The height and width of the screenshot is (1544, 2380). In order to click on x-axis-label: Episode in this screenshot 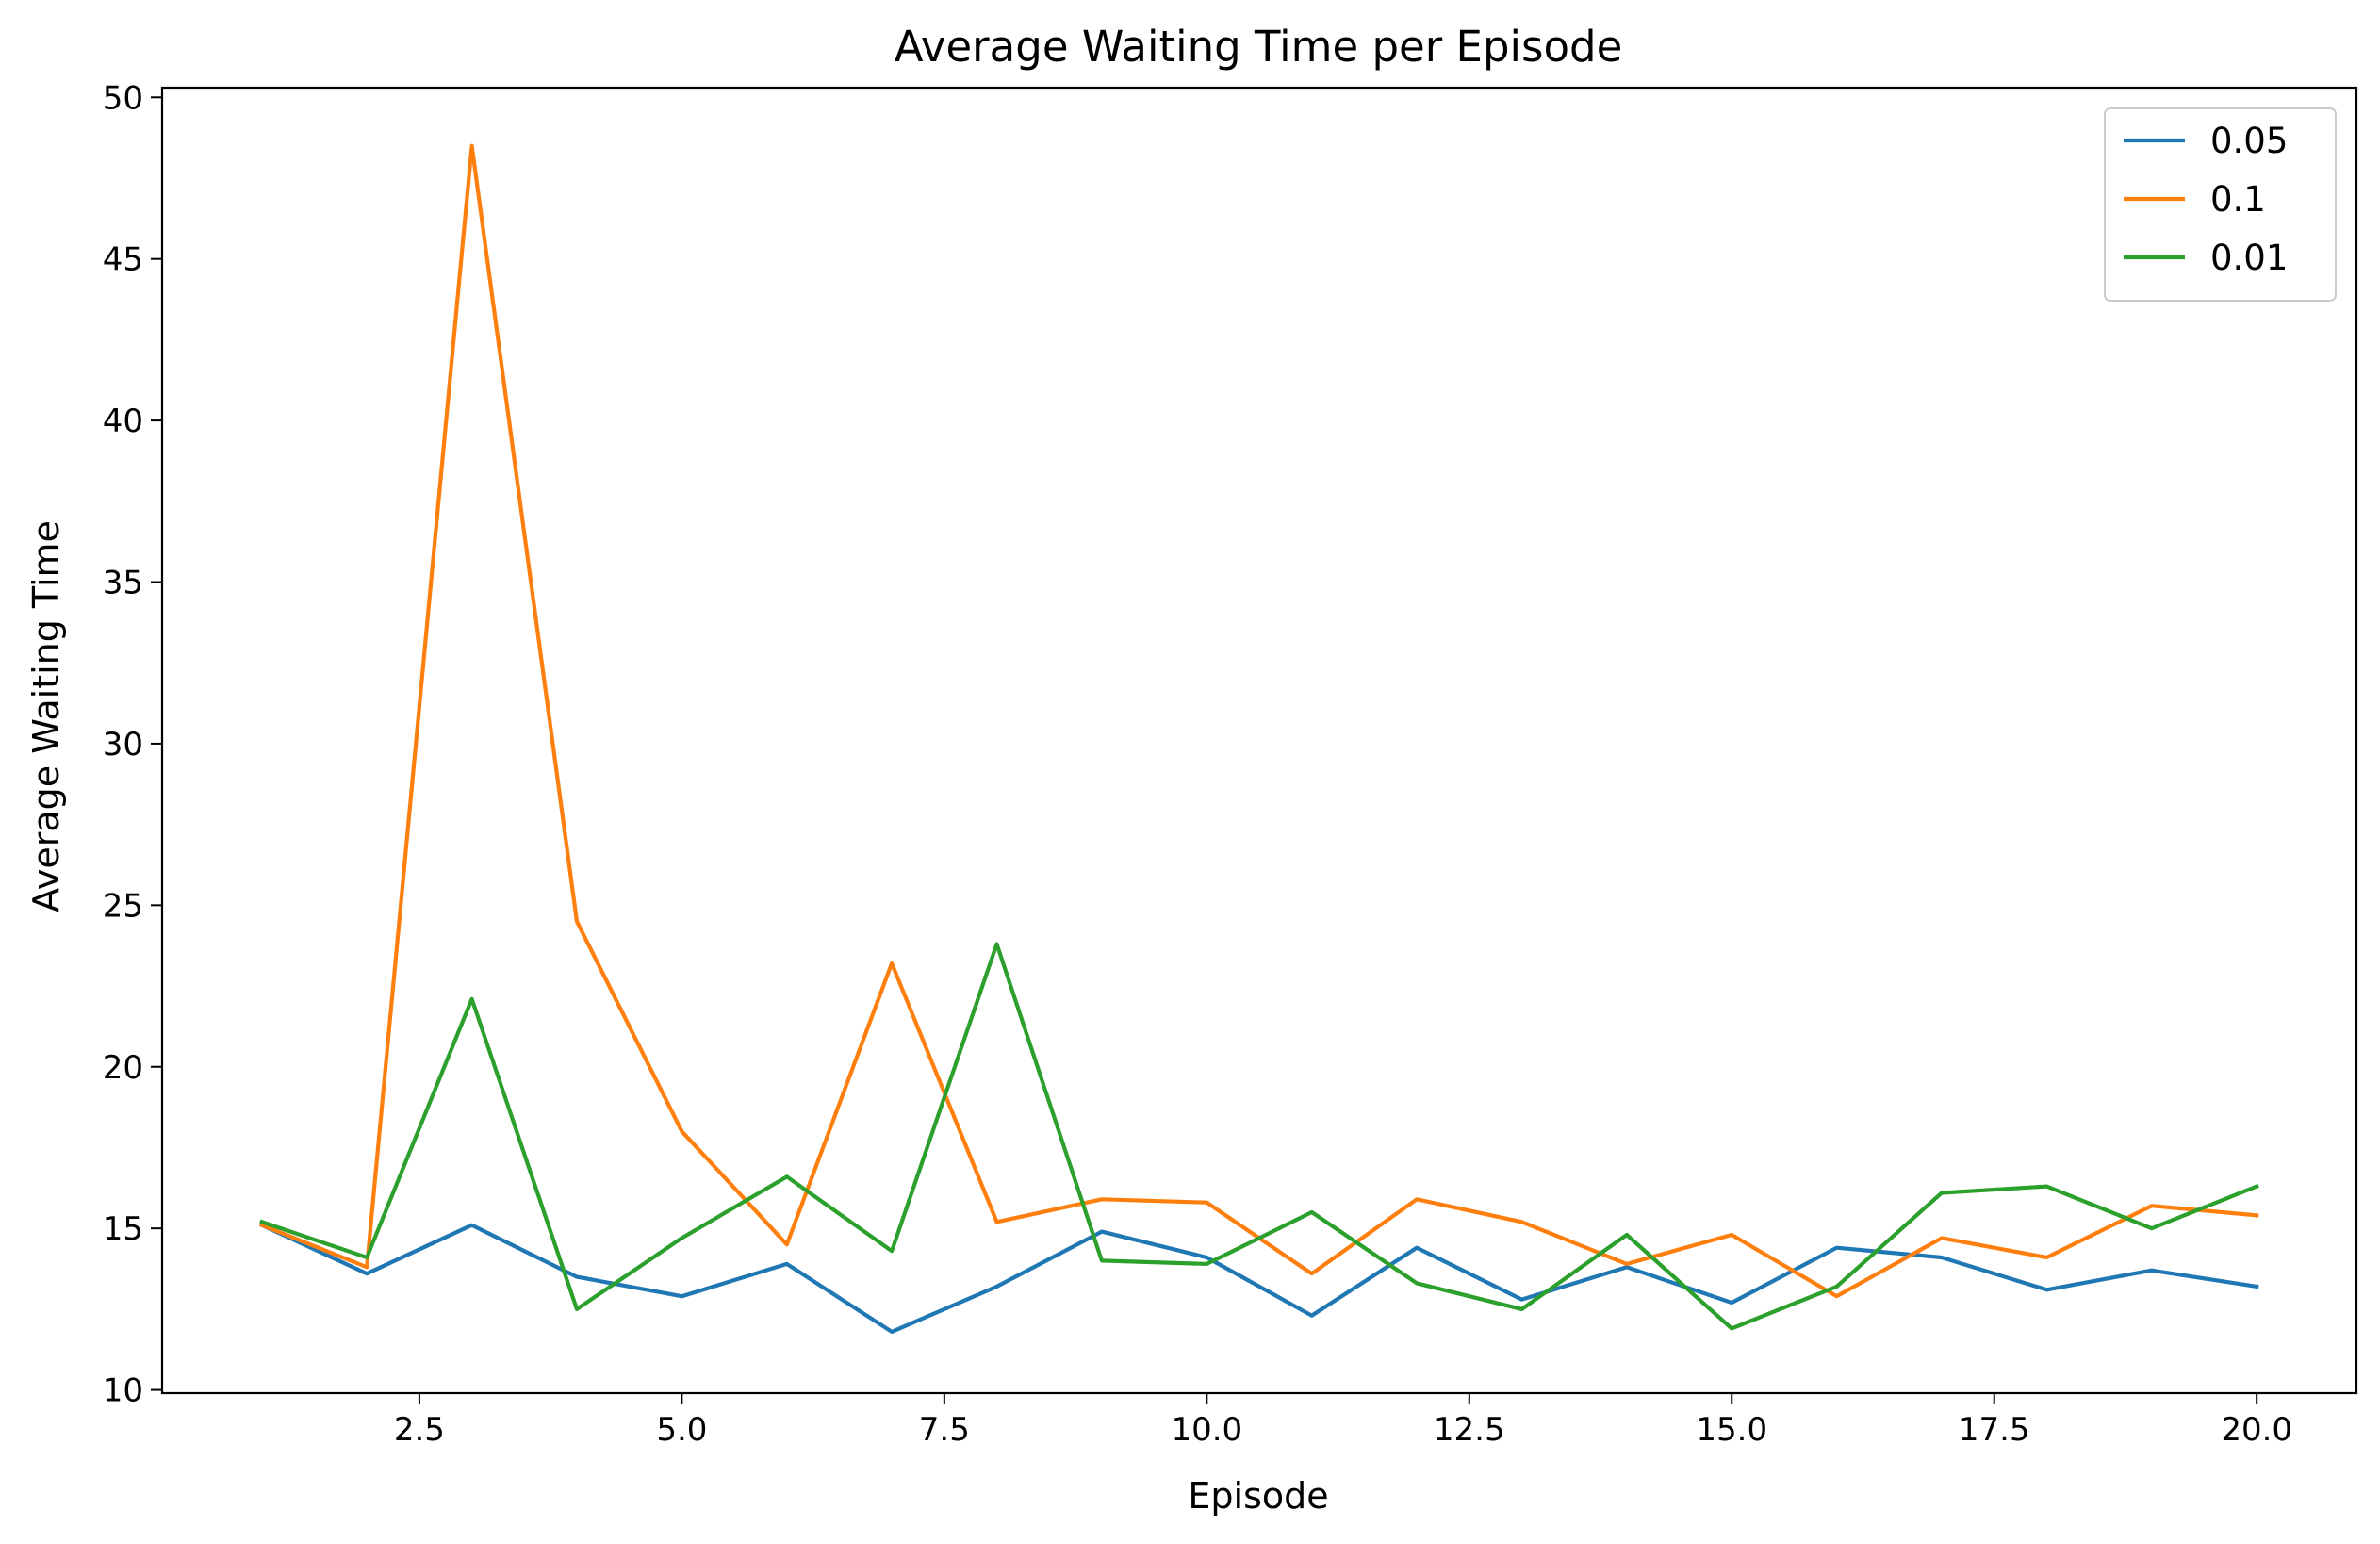, I will do `click(1258, 1496)`.